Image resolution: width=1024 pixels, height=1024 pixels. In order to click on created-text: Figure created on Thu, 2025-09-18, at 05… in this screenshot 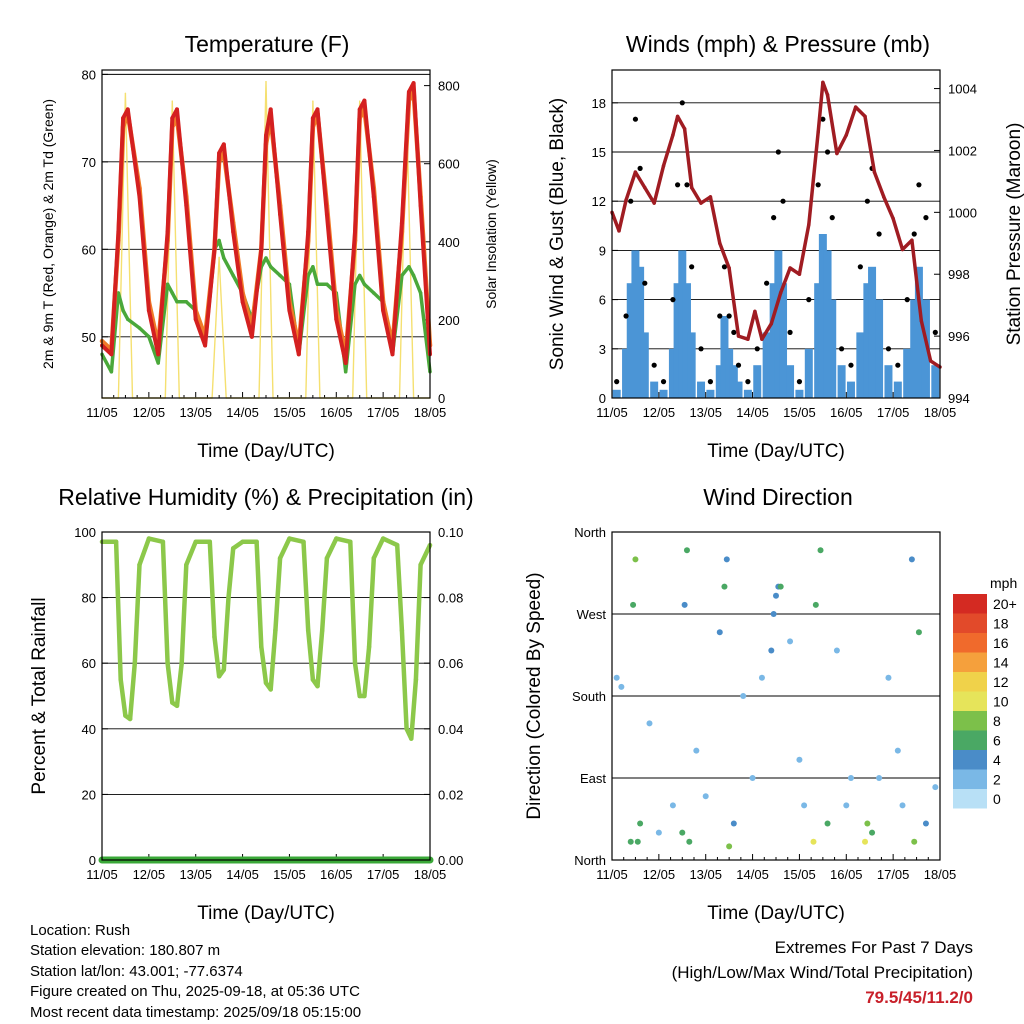, I will do `click(195, 992)`.